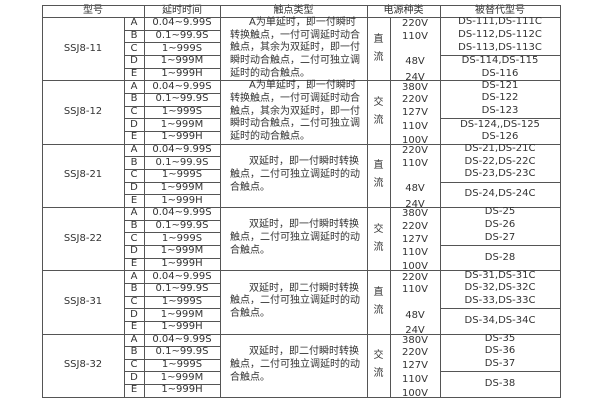 Image resolution: width=600 pixels, height=400 pixels. I want to click on header-replace: 被替代型号, so click(500, 10).